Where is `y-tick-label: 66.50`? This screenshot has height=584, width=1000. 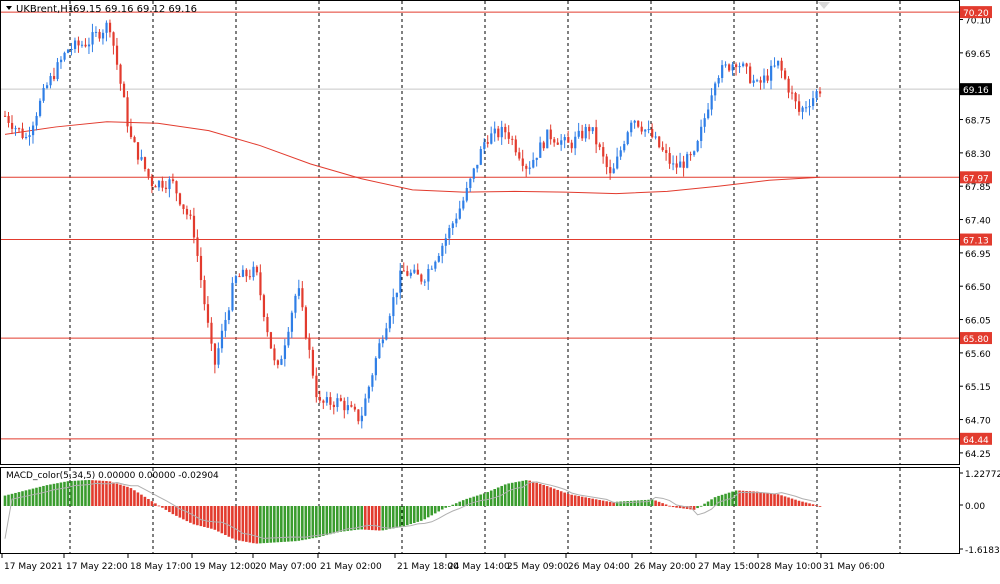 y-tick-label: 66.50 is located at coordinates (978, 288).